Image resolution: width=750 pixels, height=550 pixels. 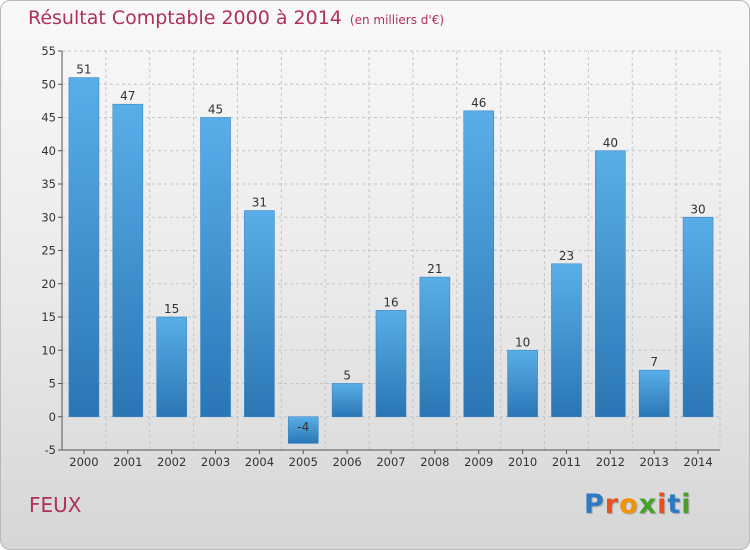 I want to click on x-tick-label: 2001, so click(x=127, y=462).